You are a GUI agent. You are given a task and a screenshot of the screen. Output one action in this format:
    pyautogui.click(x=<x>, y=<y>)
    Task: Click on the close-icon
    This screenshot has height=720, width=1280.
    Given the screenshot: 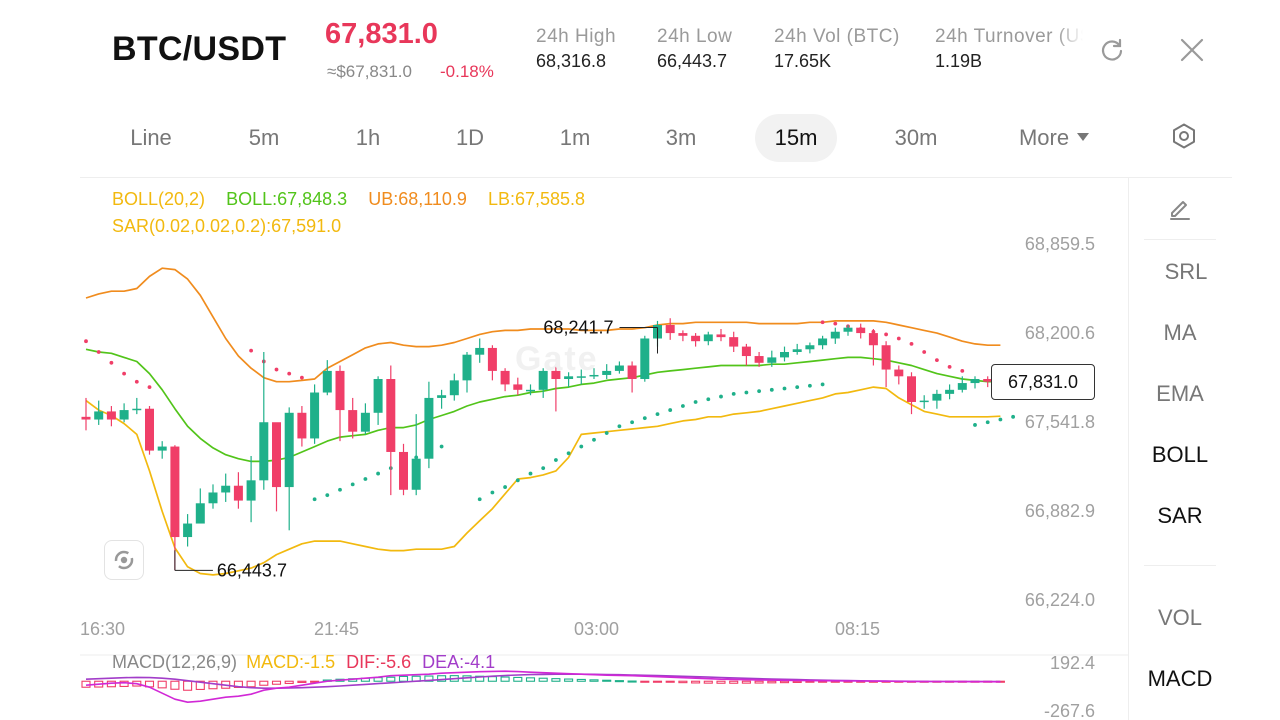 What is the action you would take?
    pyautogui.click(x=1192, y=50)
    